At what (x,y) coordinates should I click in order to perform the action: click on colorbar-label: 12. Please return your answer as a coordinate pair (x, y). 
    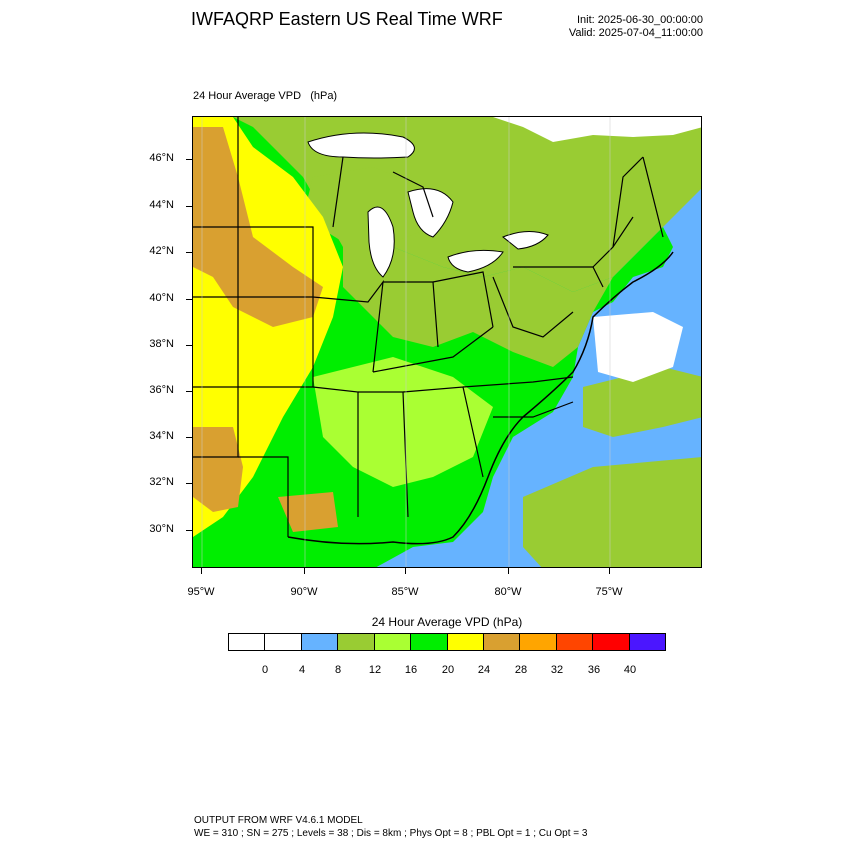
    Looking at the image, I should click on (375, 670).